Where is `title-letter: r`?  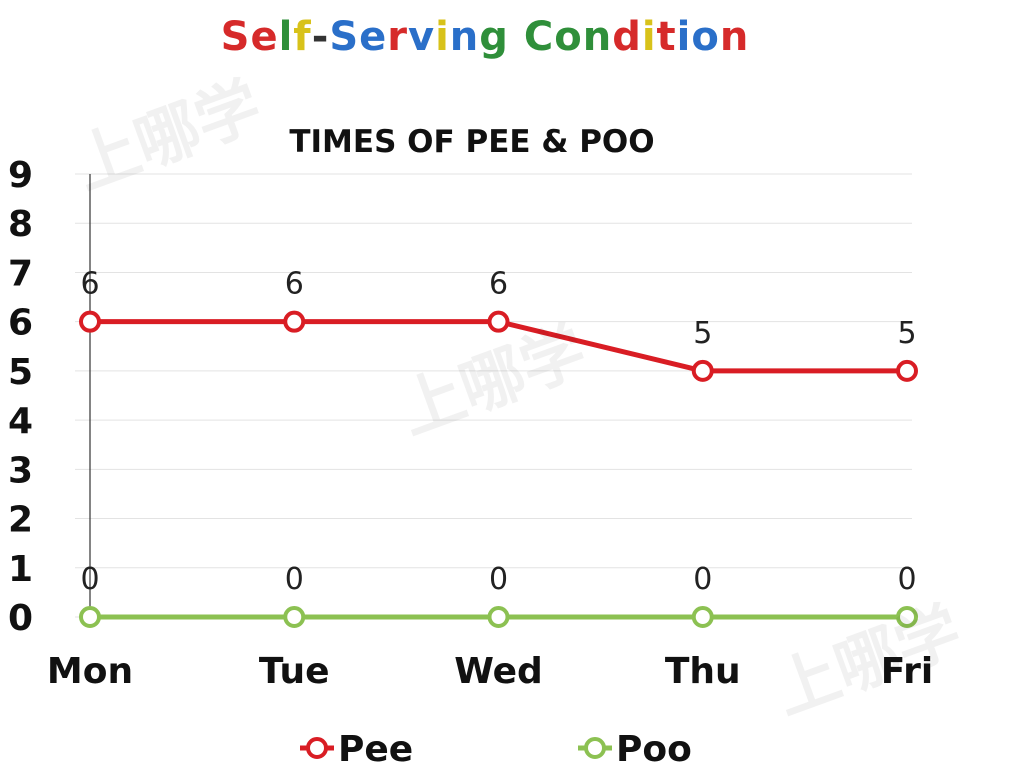
title-letter: r is located at coordinates (397, 37).